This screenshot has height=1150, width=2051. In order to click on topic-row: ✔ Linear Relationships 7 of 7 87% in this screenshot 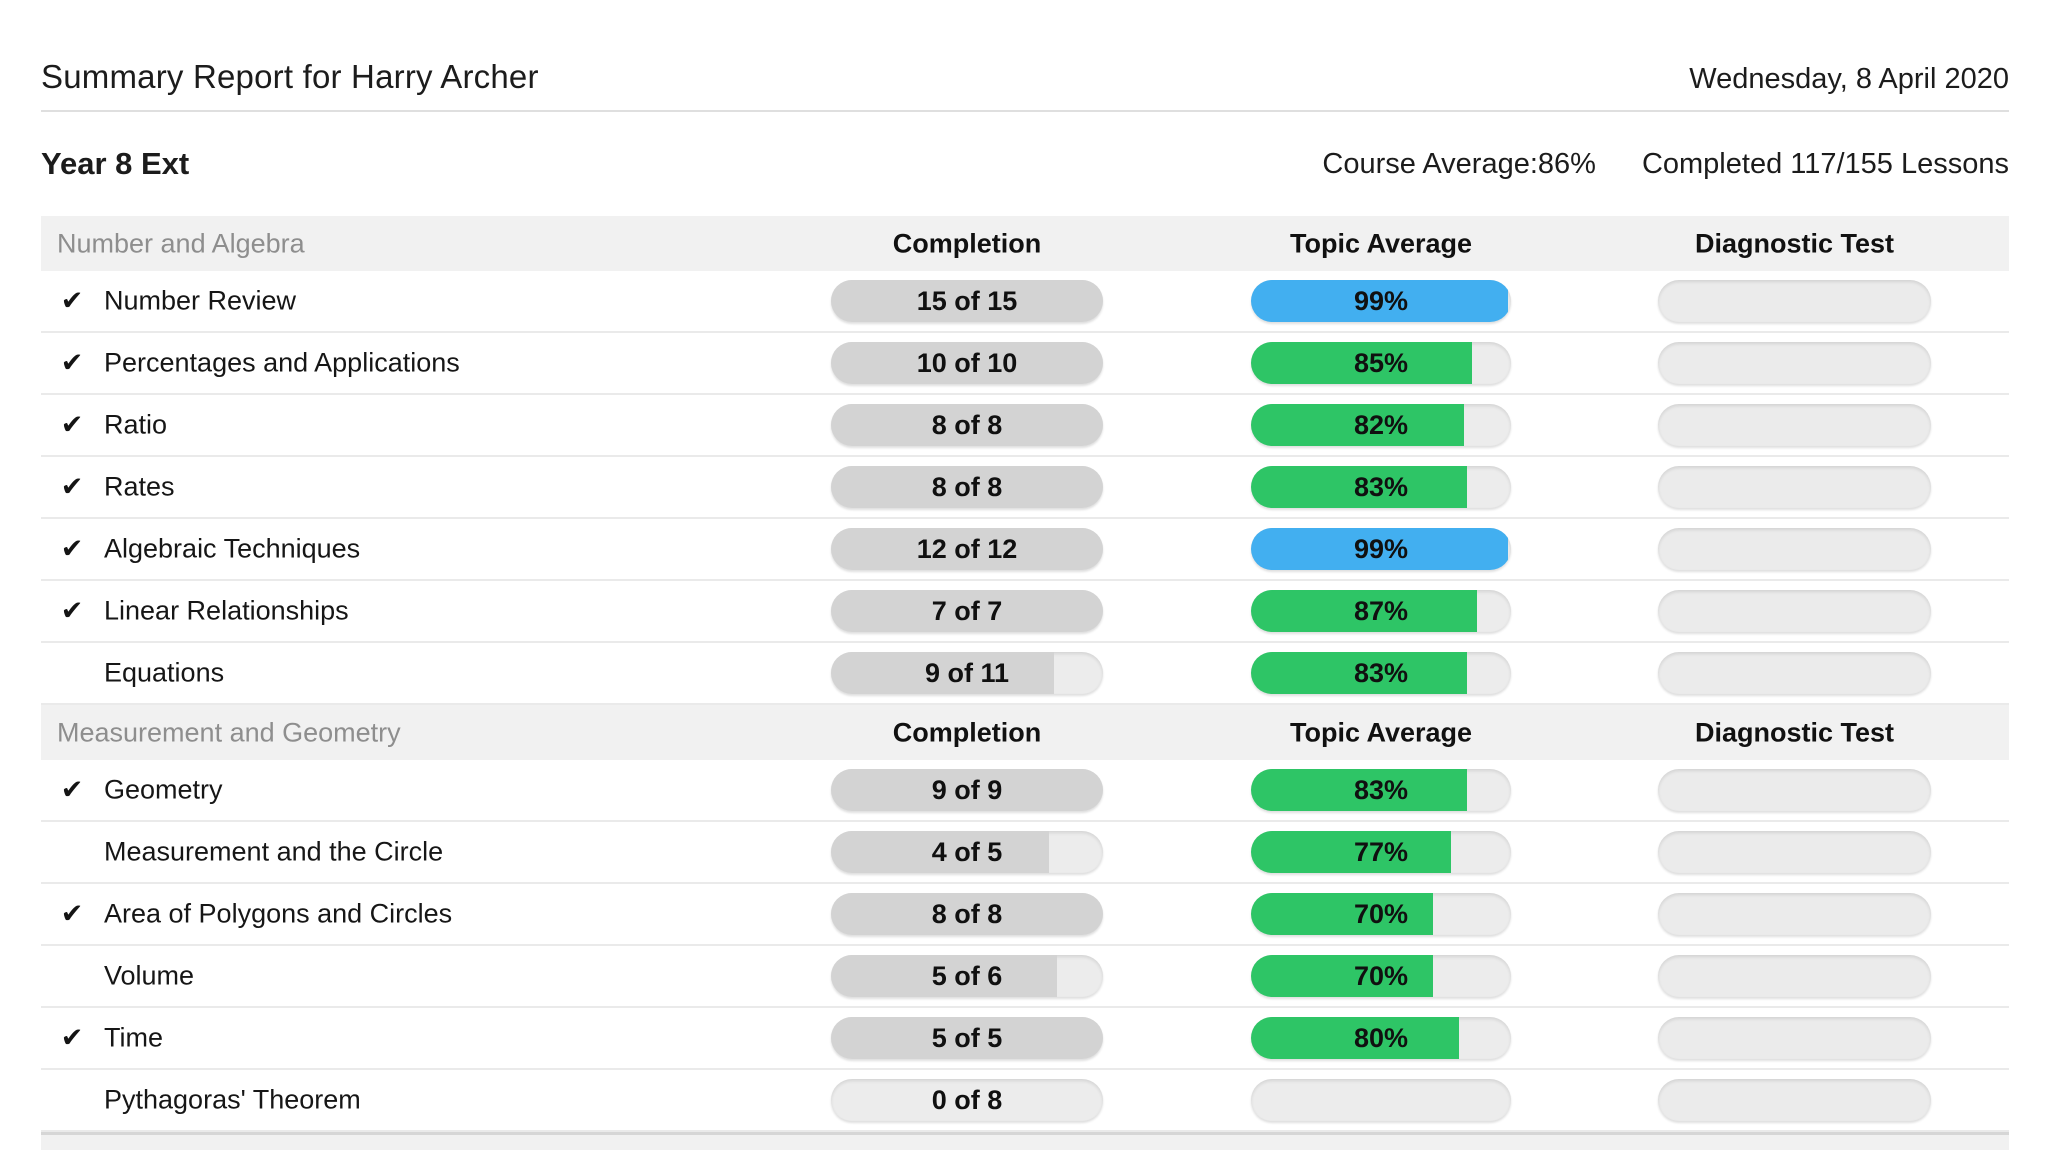, I will do `click(1025, 612)`.